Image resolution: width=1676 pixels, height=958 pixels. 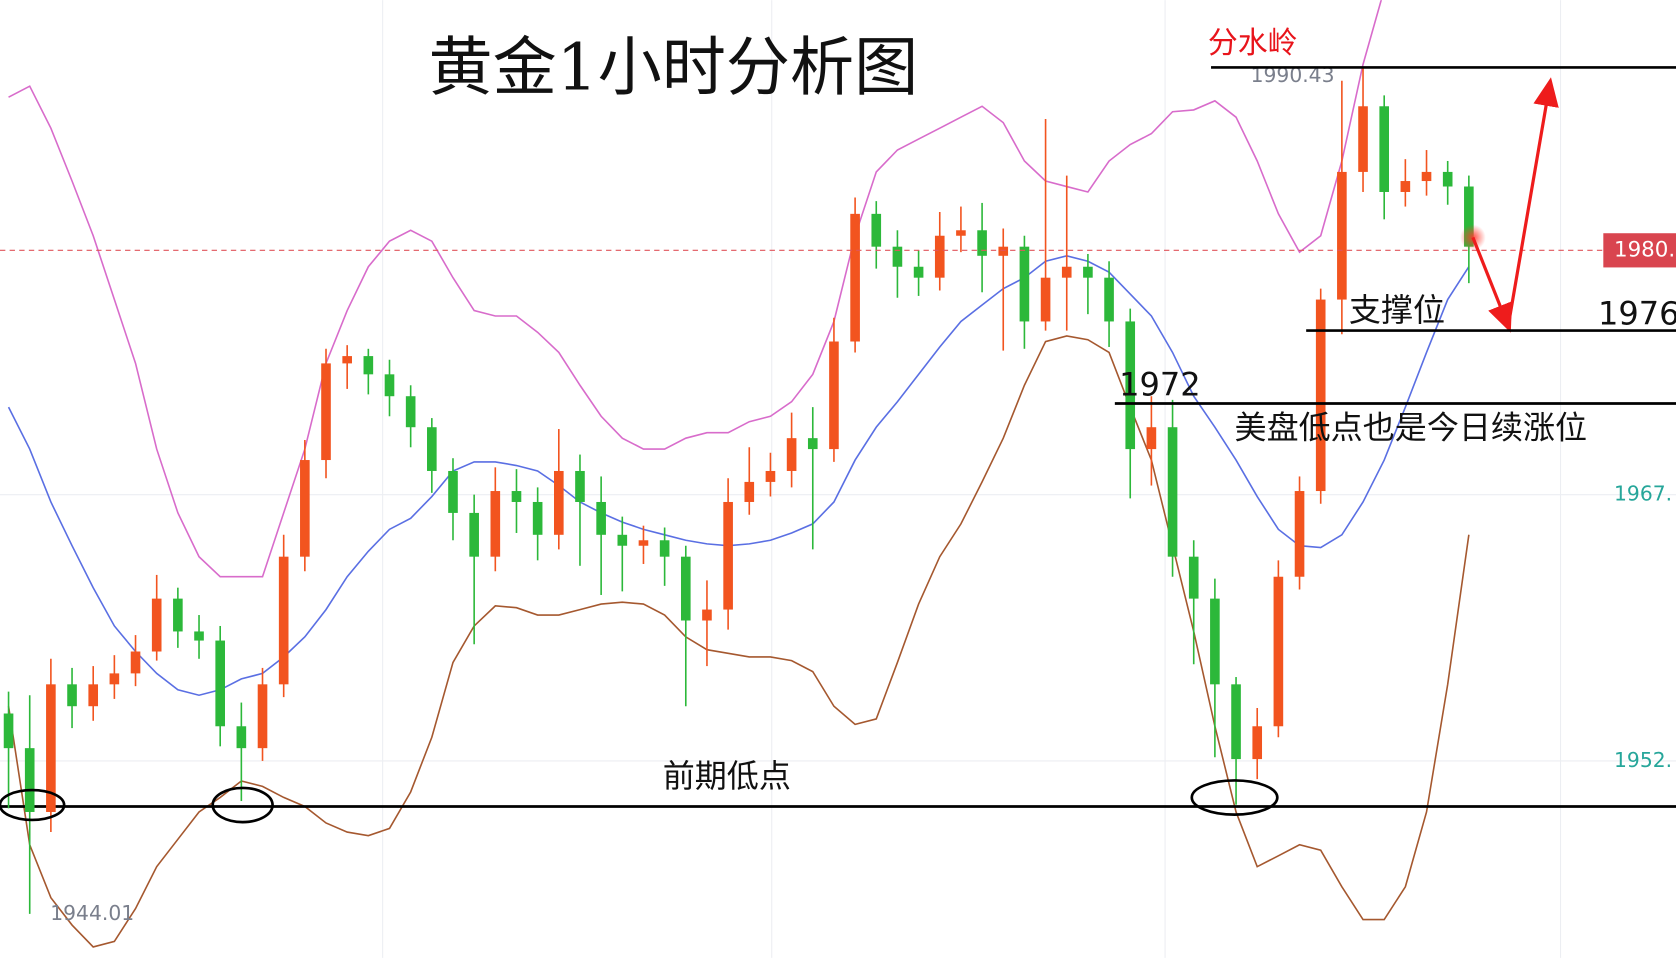 I want to click on annotation: 前期低点, so click(x=727, y=776).